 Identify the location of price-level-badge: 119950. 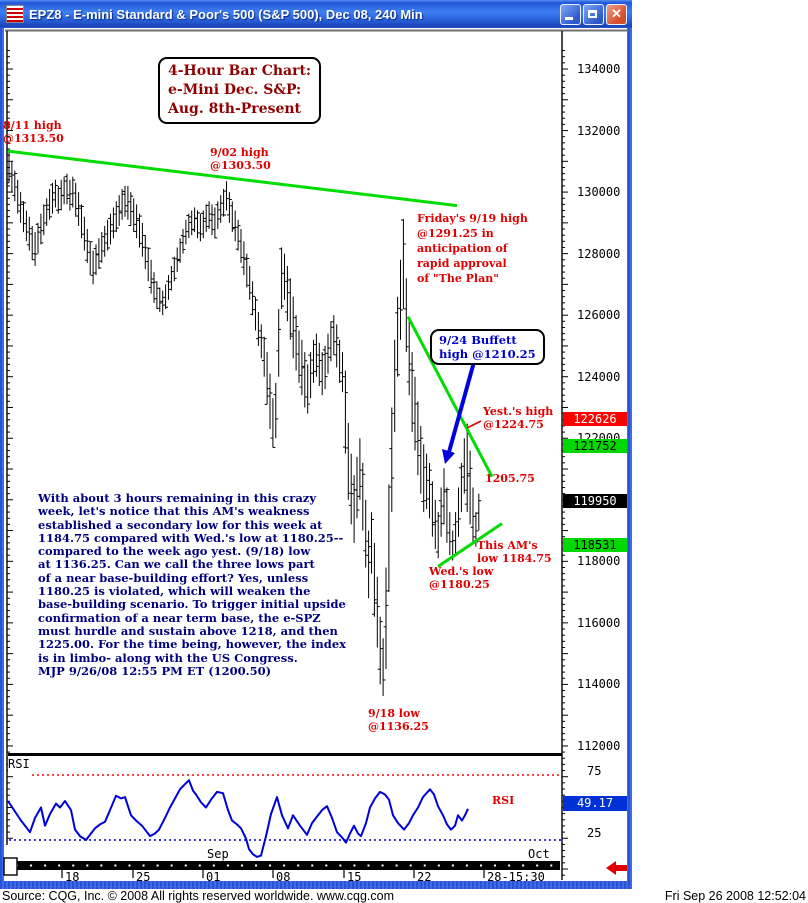
(595, 501).